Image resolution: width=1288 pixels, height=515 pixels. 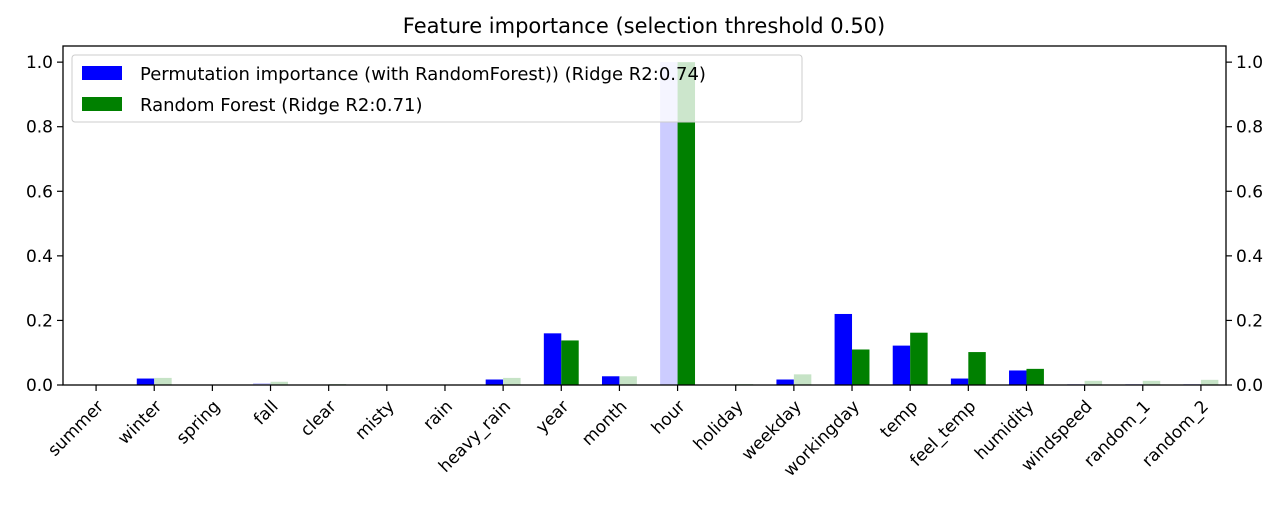 What do you see at coordinates (686, 223) in the screenshot?
I see `bar-random-forest-hour` at bounding box center [686, 223].